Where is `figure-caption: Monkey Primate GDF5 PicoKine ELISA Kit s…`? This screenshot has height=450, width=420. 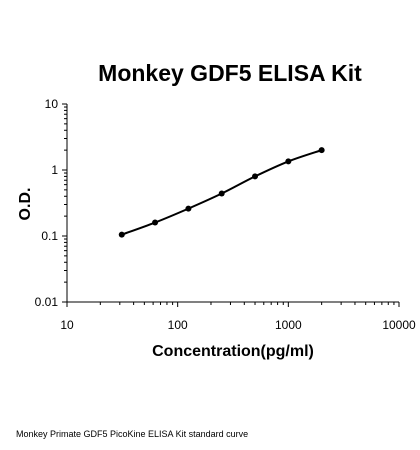
figure-caption: Monkey Primate GDF5 PicoKine ELISA Kit s… is located at coordinates (132, 434).